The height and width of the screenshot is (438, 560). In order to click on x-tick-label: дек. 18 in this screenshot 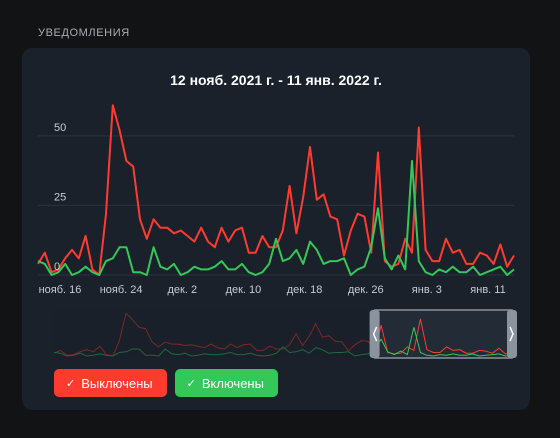, I will do `click(305, 290)`.